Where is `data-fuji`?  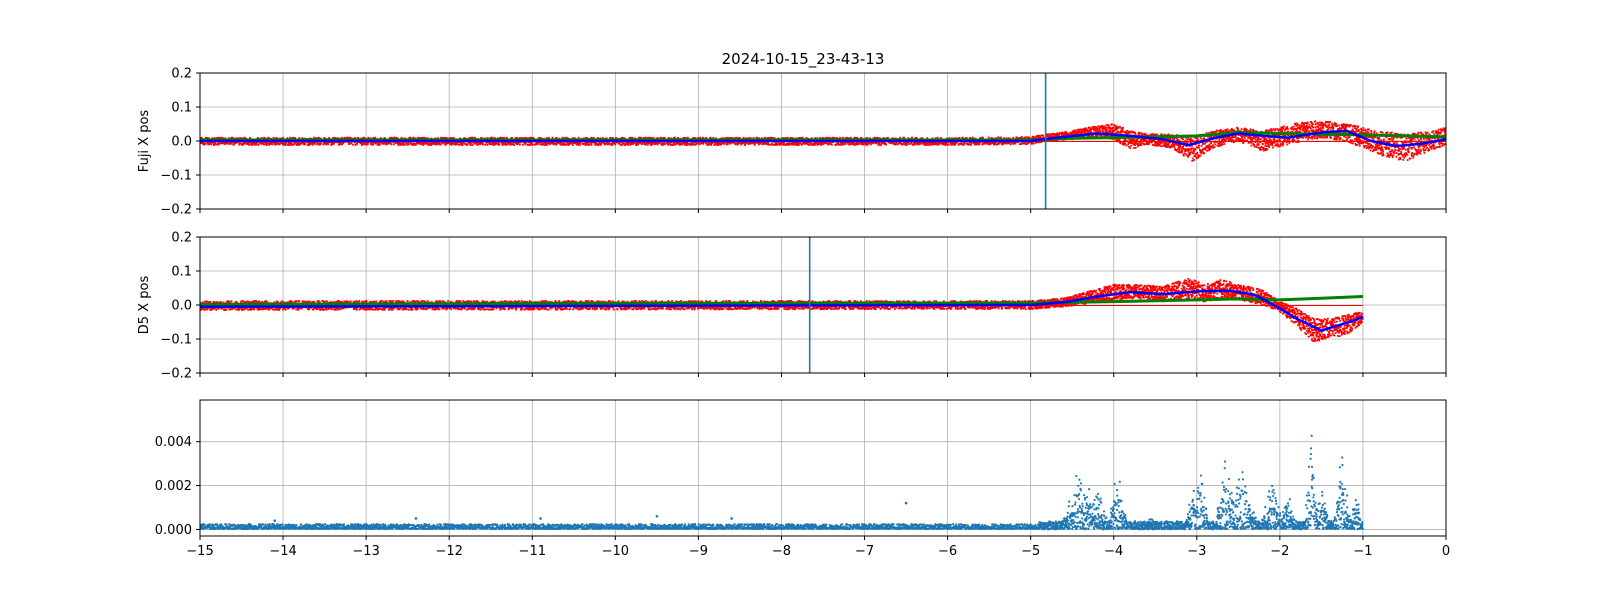 data-fuji is located at coordinates (823, 140).